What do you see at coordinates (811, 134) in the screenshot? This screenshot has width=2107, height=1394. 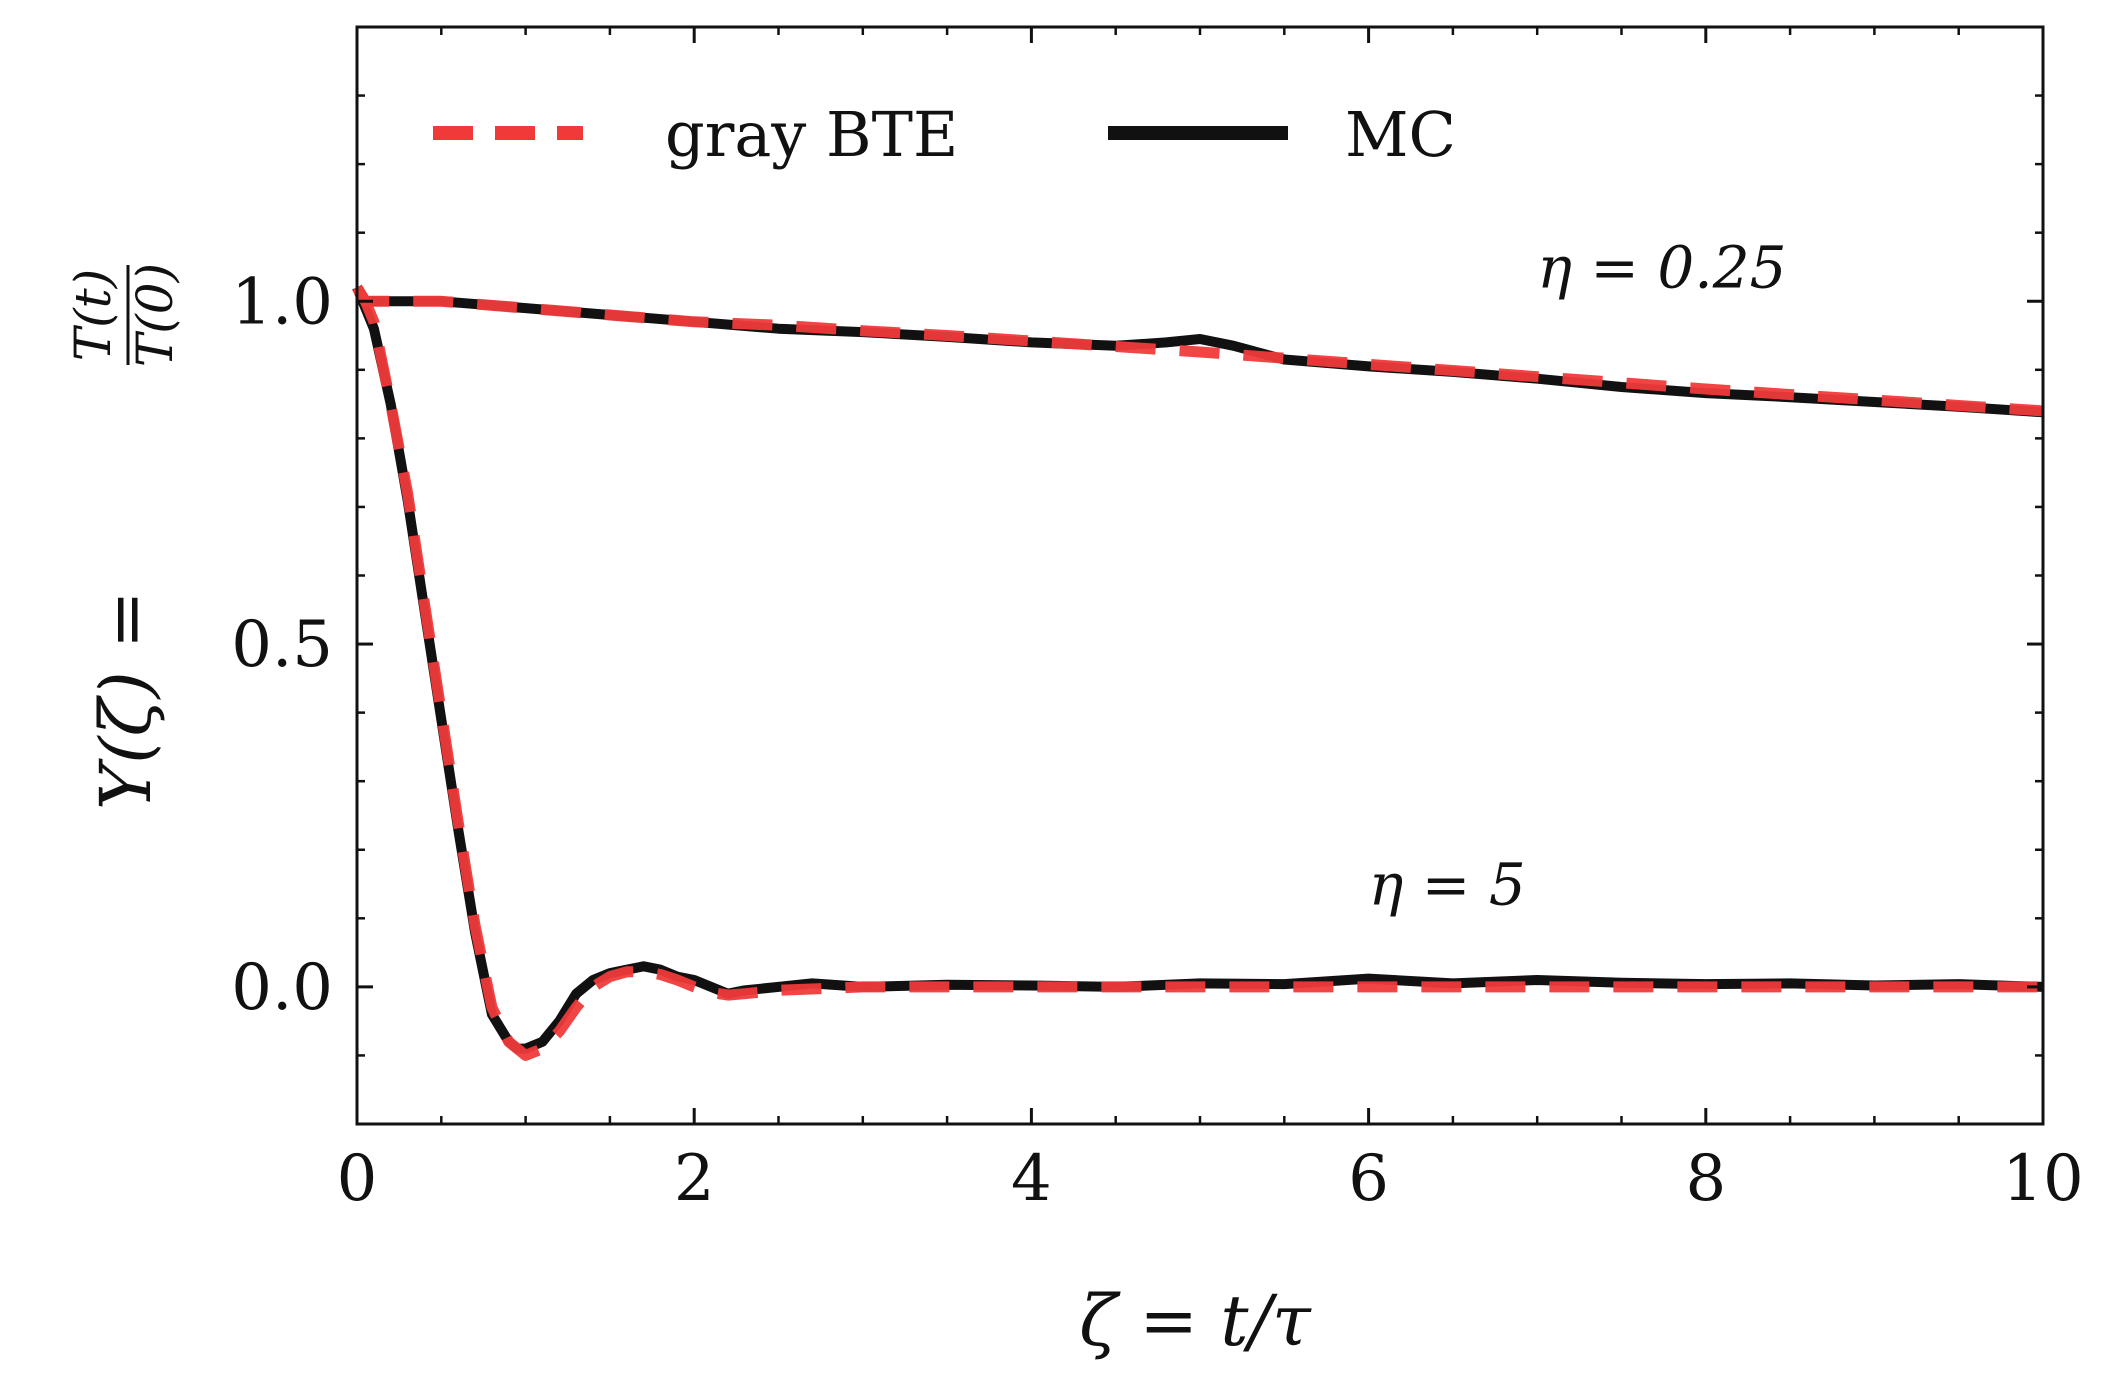 I see `legend-label-gray-bte: gray BTE` at bounding box center [811, 134].